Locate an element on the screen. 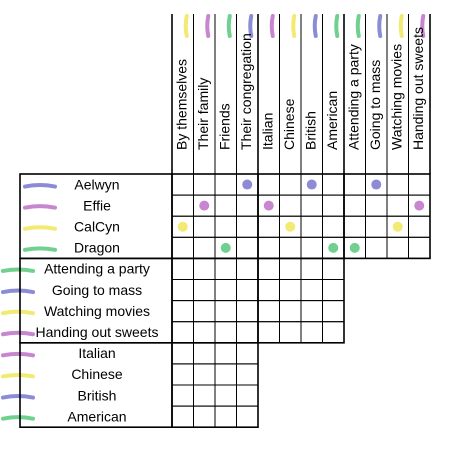  row-label: Italian is located at coordinates (96, 353).